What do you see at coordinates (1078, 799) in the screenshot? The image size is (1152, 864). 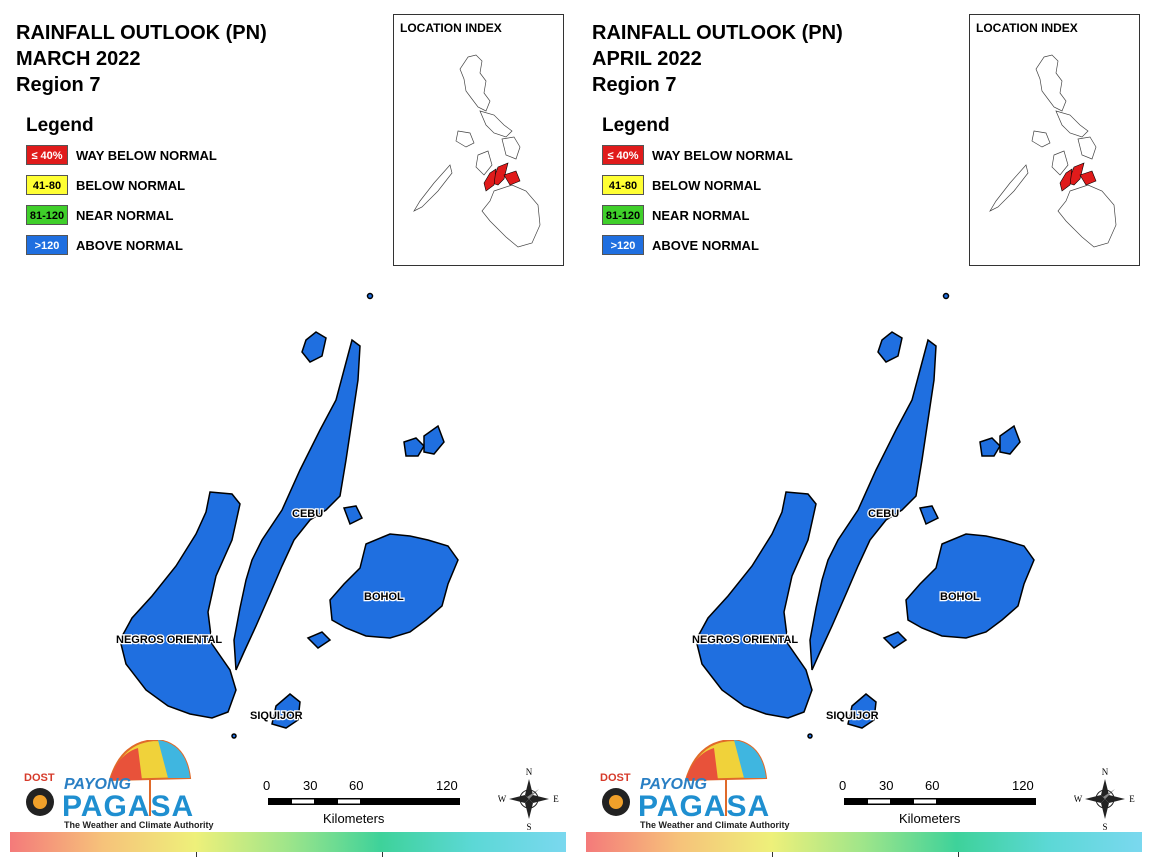 I see `compass-w: W` at bounding box center [1078, 799].